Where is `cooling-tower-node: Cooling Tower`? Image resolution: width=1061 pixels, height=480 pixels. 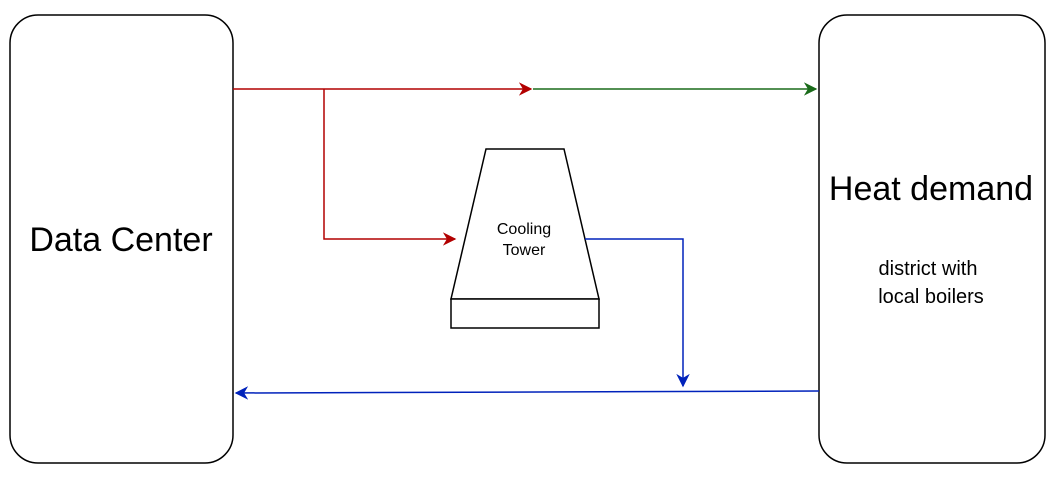
cooling-tower-node: Cooling Tower is located at coordinates (525, 238).